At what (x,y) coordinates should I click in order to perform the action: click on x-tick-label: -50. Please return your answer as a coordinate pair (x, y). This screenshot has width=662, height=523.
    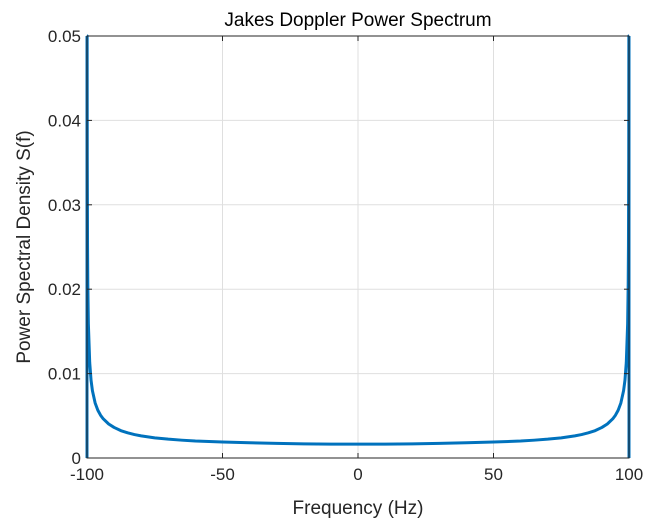
    Looking at the image, I should click on (222, 474).